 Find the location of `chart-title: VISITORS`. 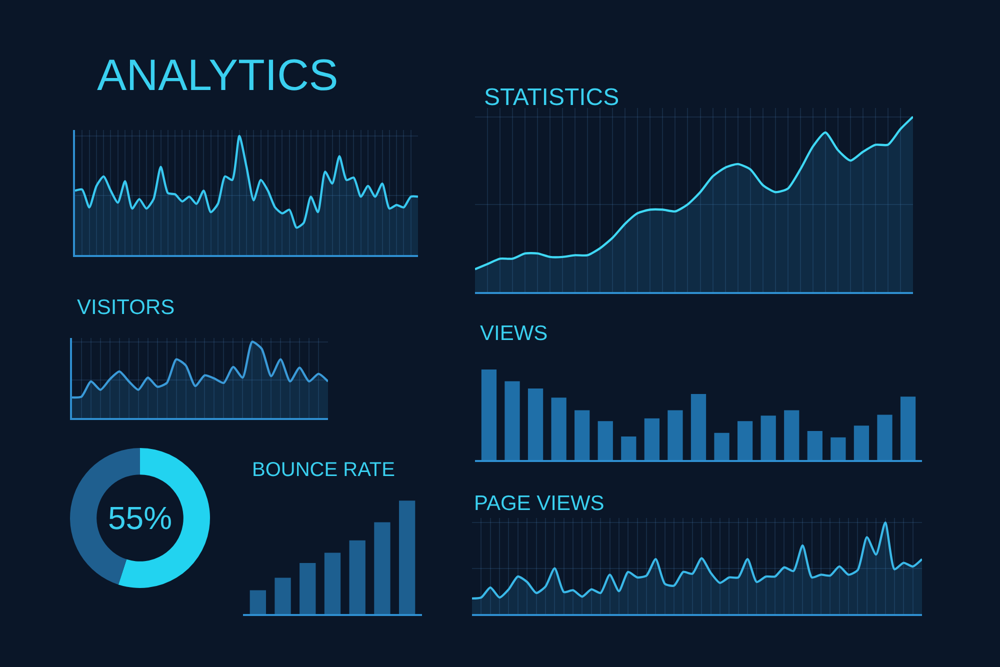

chart-title: VISITORS is located at coordinates (126, 307).